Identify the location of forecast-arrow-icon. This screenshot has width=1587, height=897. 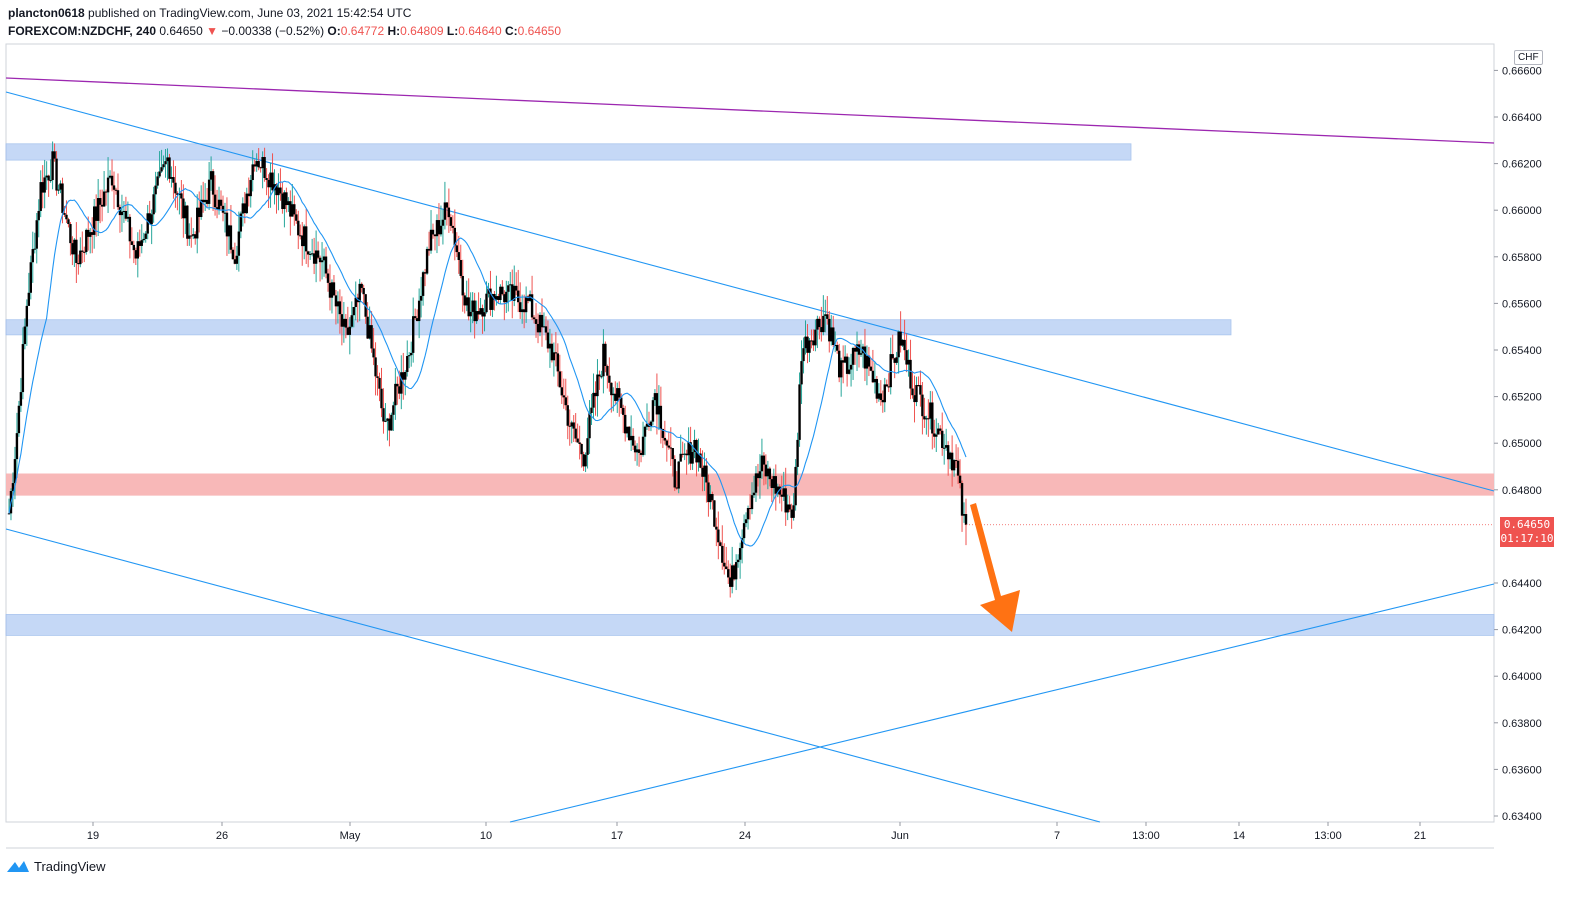
(995, 567).